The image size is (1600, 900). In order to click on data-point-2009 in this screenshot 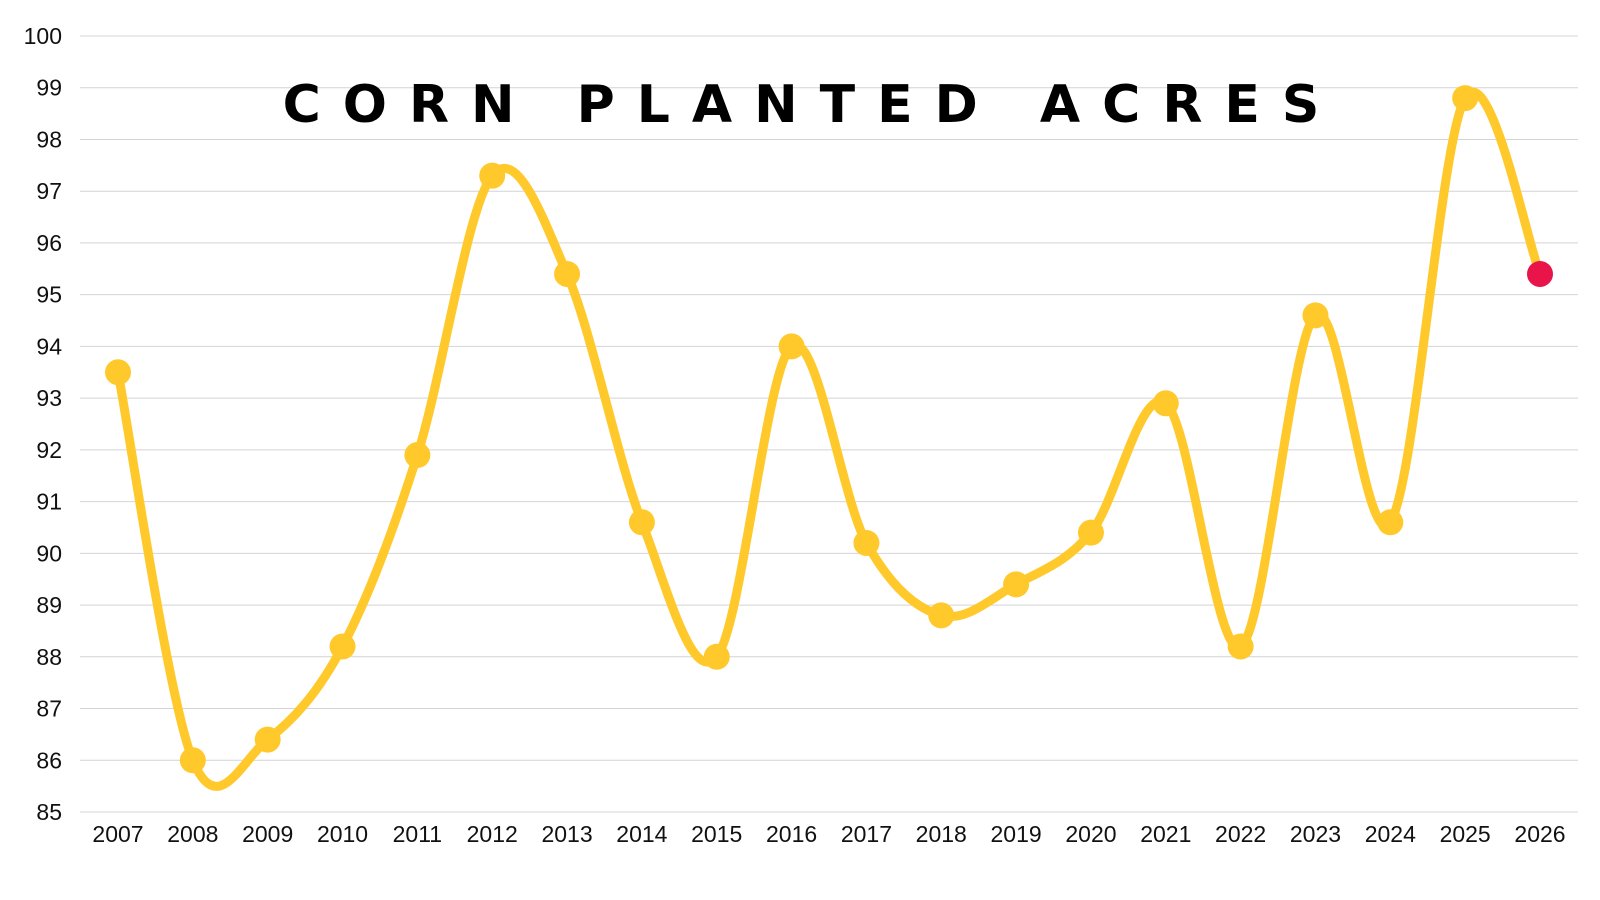, I will do `click(267, 739)`.